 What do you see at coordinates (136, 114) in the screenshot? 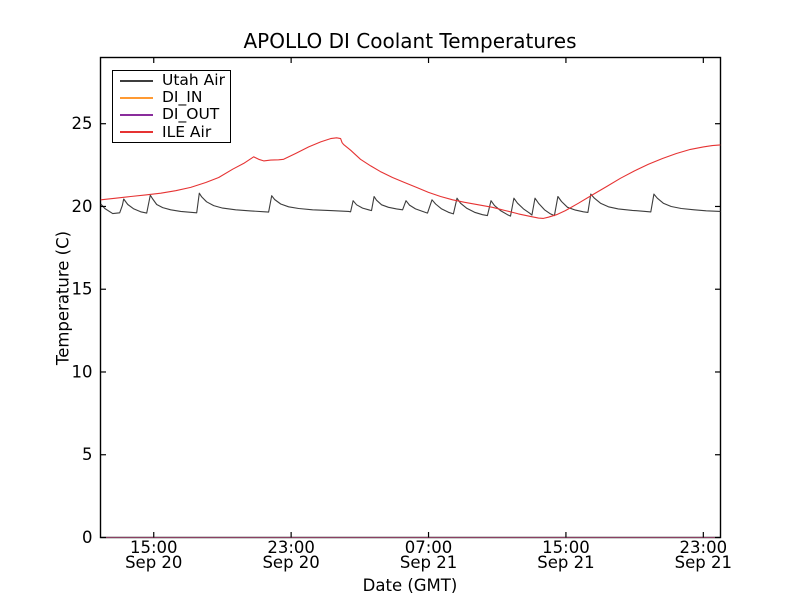
I see `legend-line-sample-di-out` at bounding box center [136, 114].